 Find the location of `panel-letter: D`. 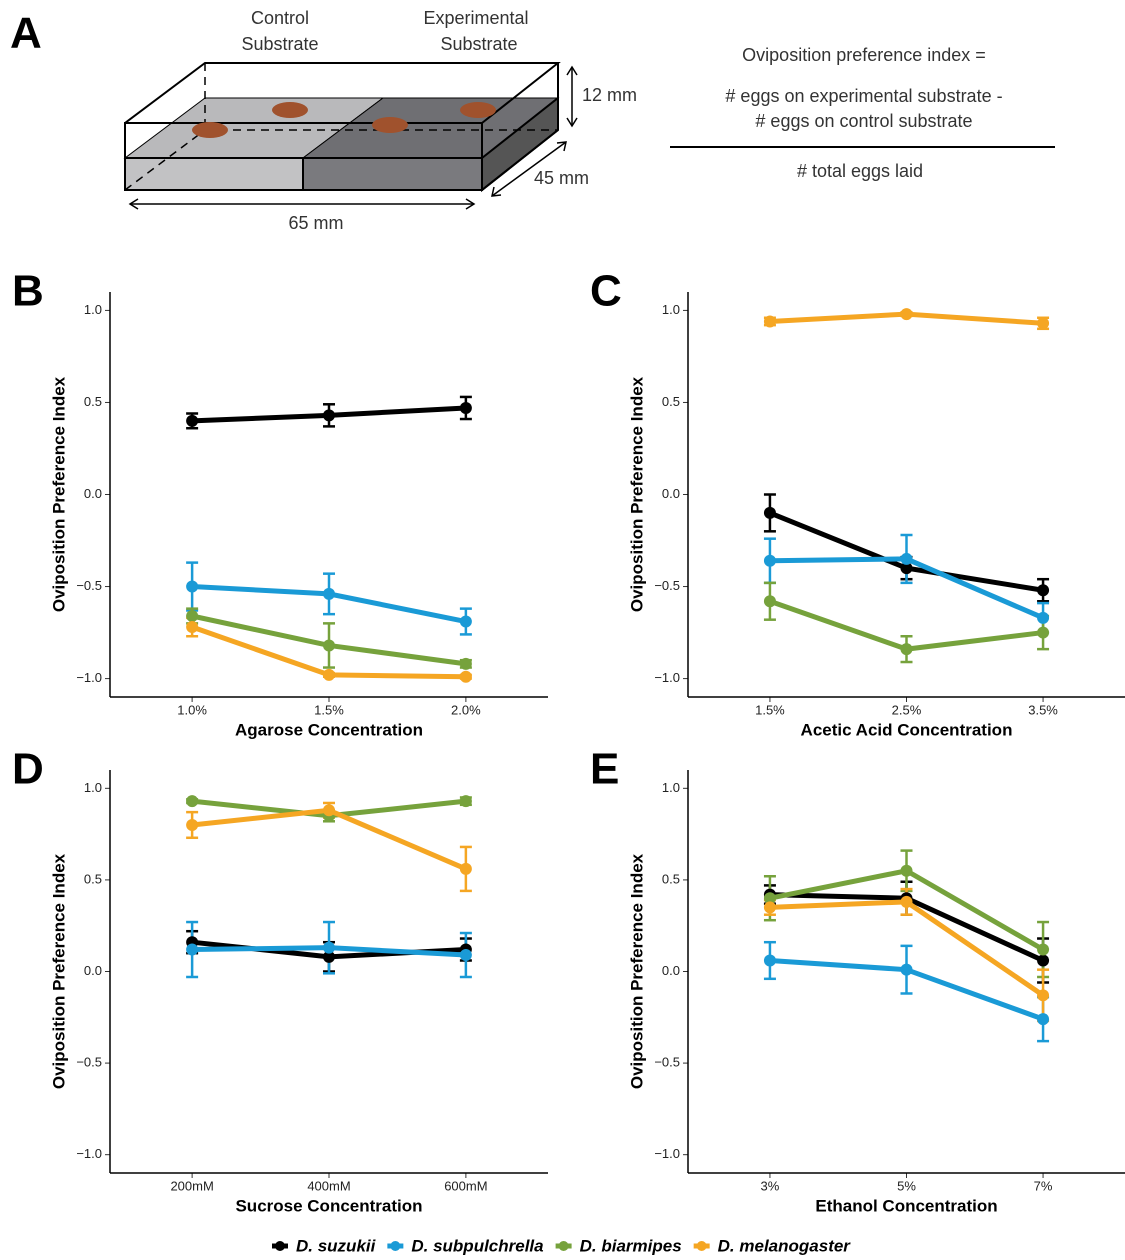

panel-letter: D is located at coordinates (28, 769).